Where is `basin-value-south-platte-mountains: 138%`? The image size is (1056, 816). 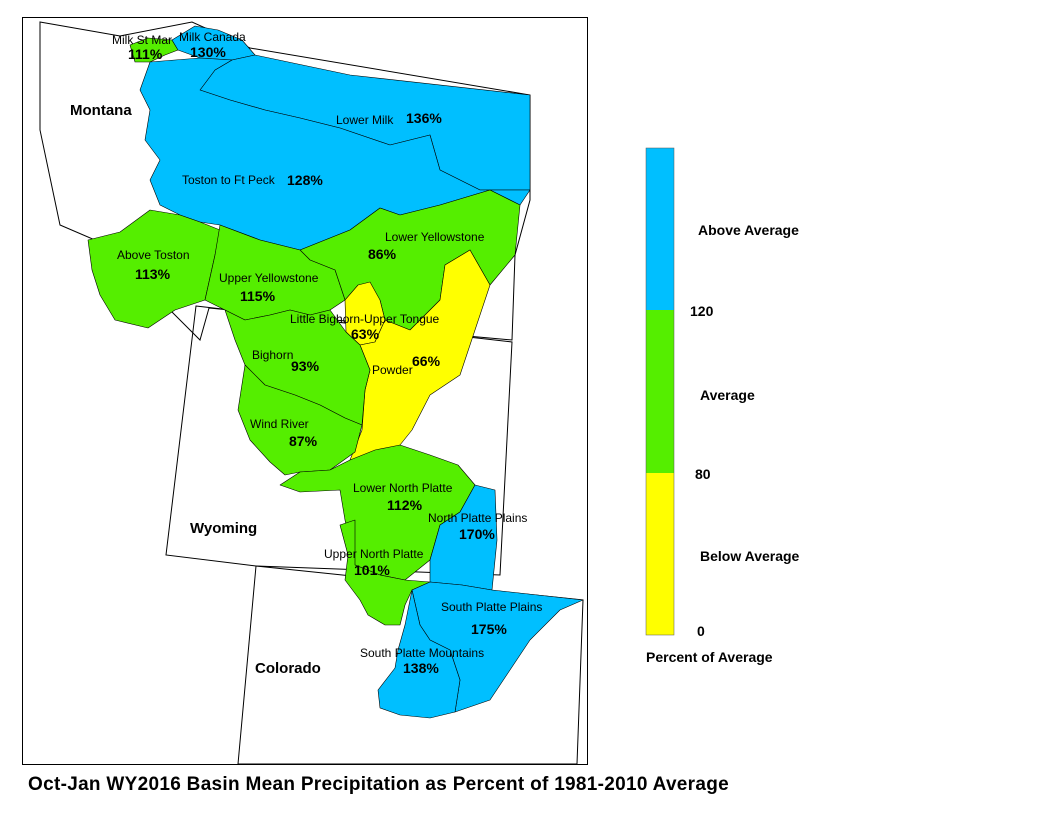
basin-value-south-platte-mountains: 138% is located at coordinates (421, 668).